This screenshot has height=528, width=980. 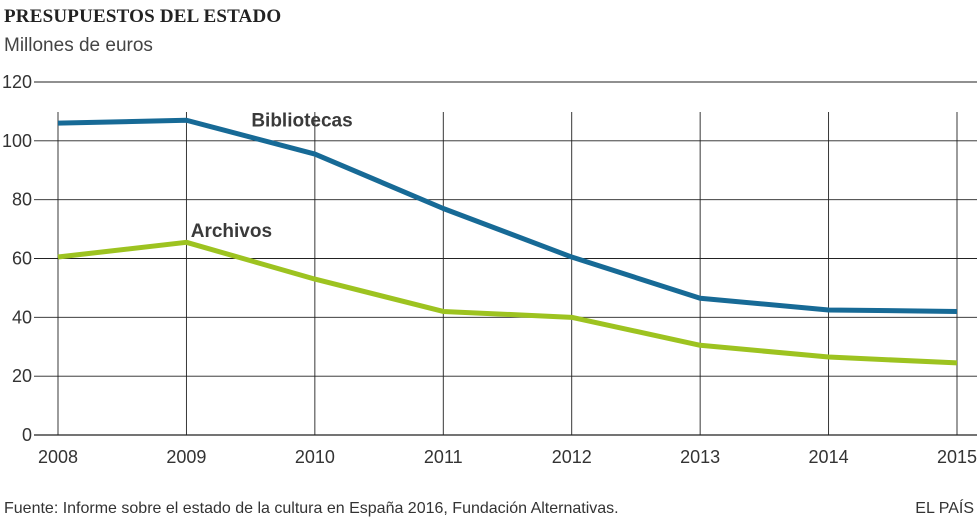 What do you see at coordinates (22, 376) in the screenshot?
I see `y-tick-label: 20` at bounding box center [22, 376].